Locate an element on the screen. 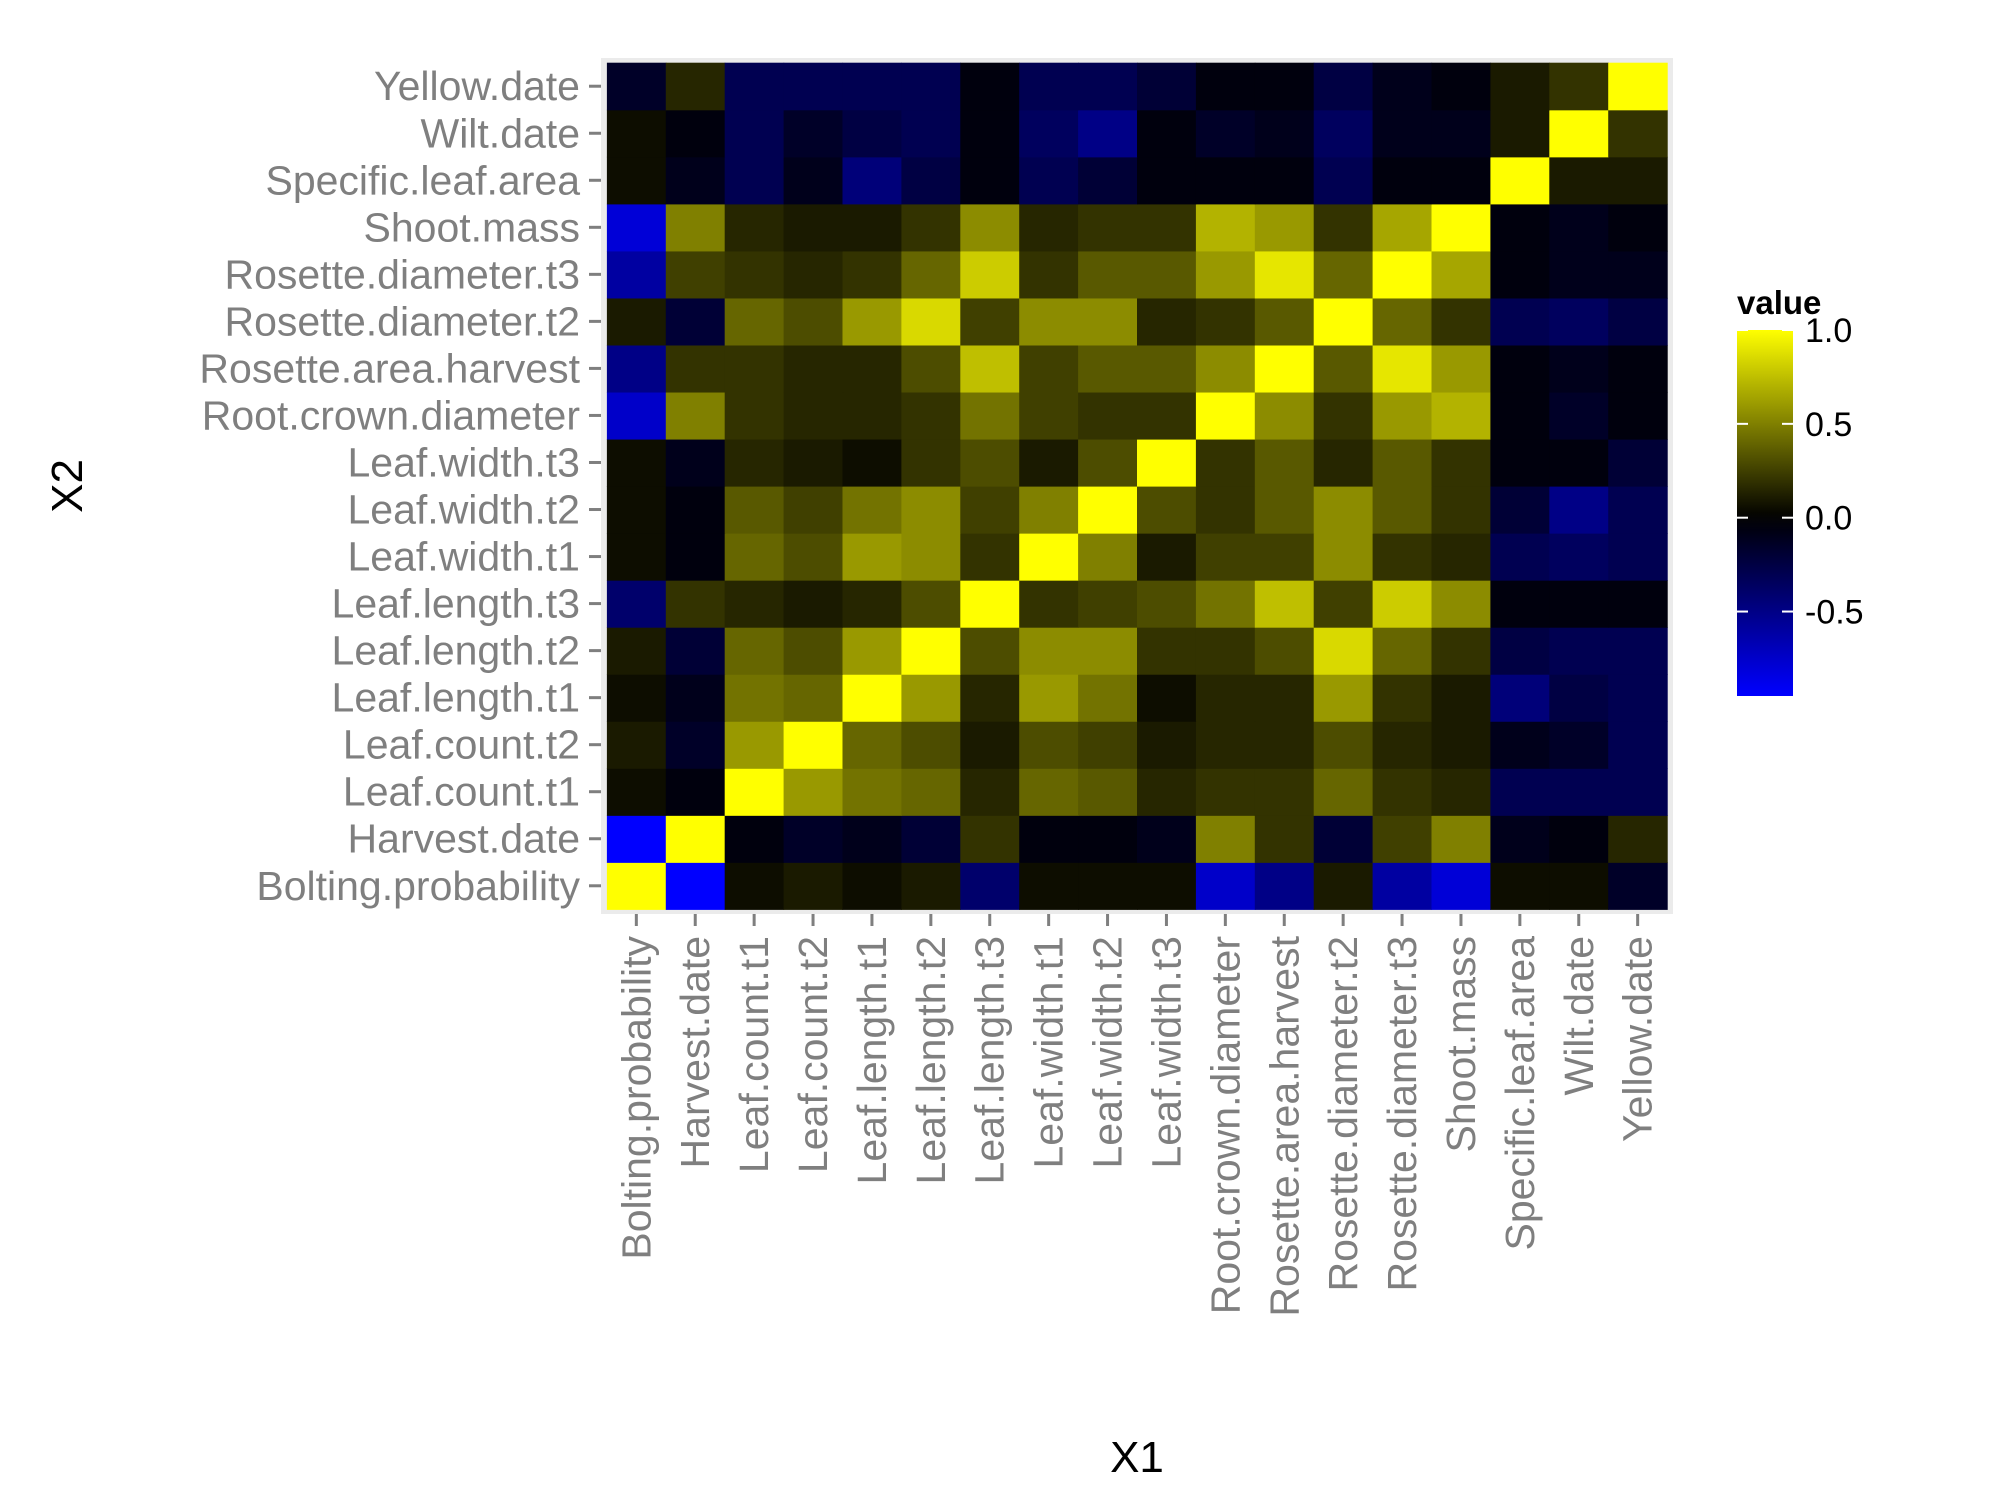 This screenshot has width=1995, height=1500. x-tick-label: Leaf.width.t1 is located at coordinates (1049, 1052).